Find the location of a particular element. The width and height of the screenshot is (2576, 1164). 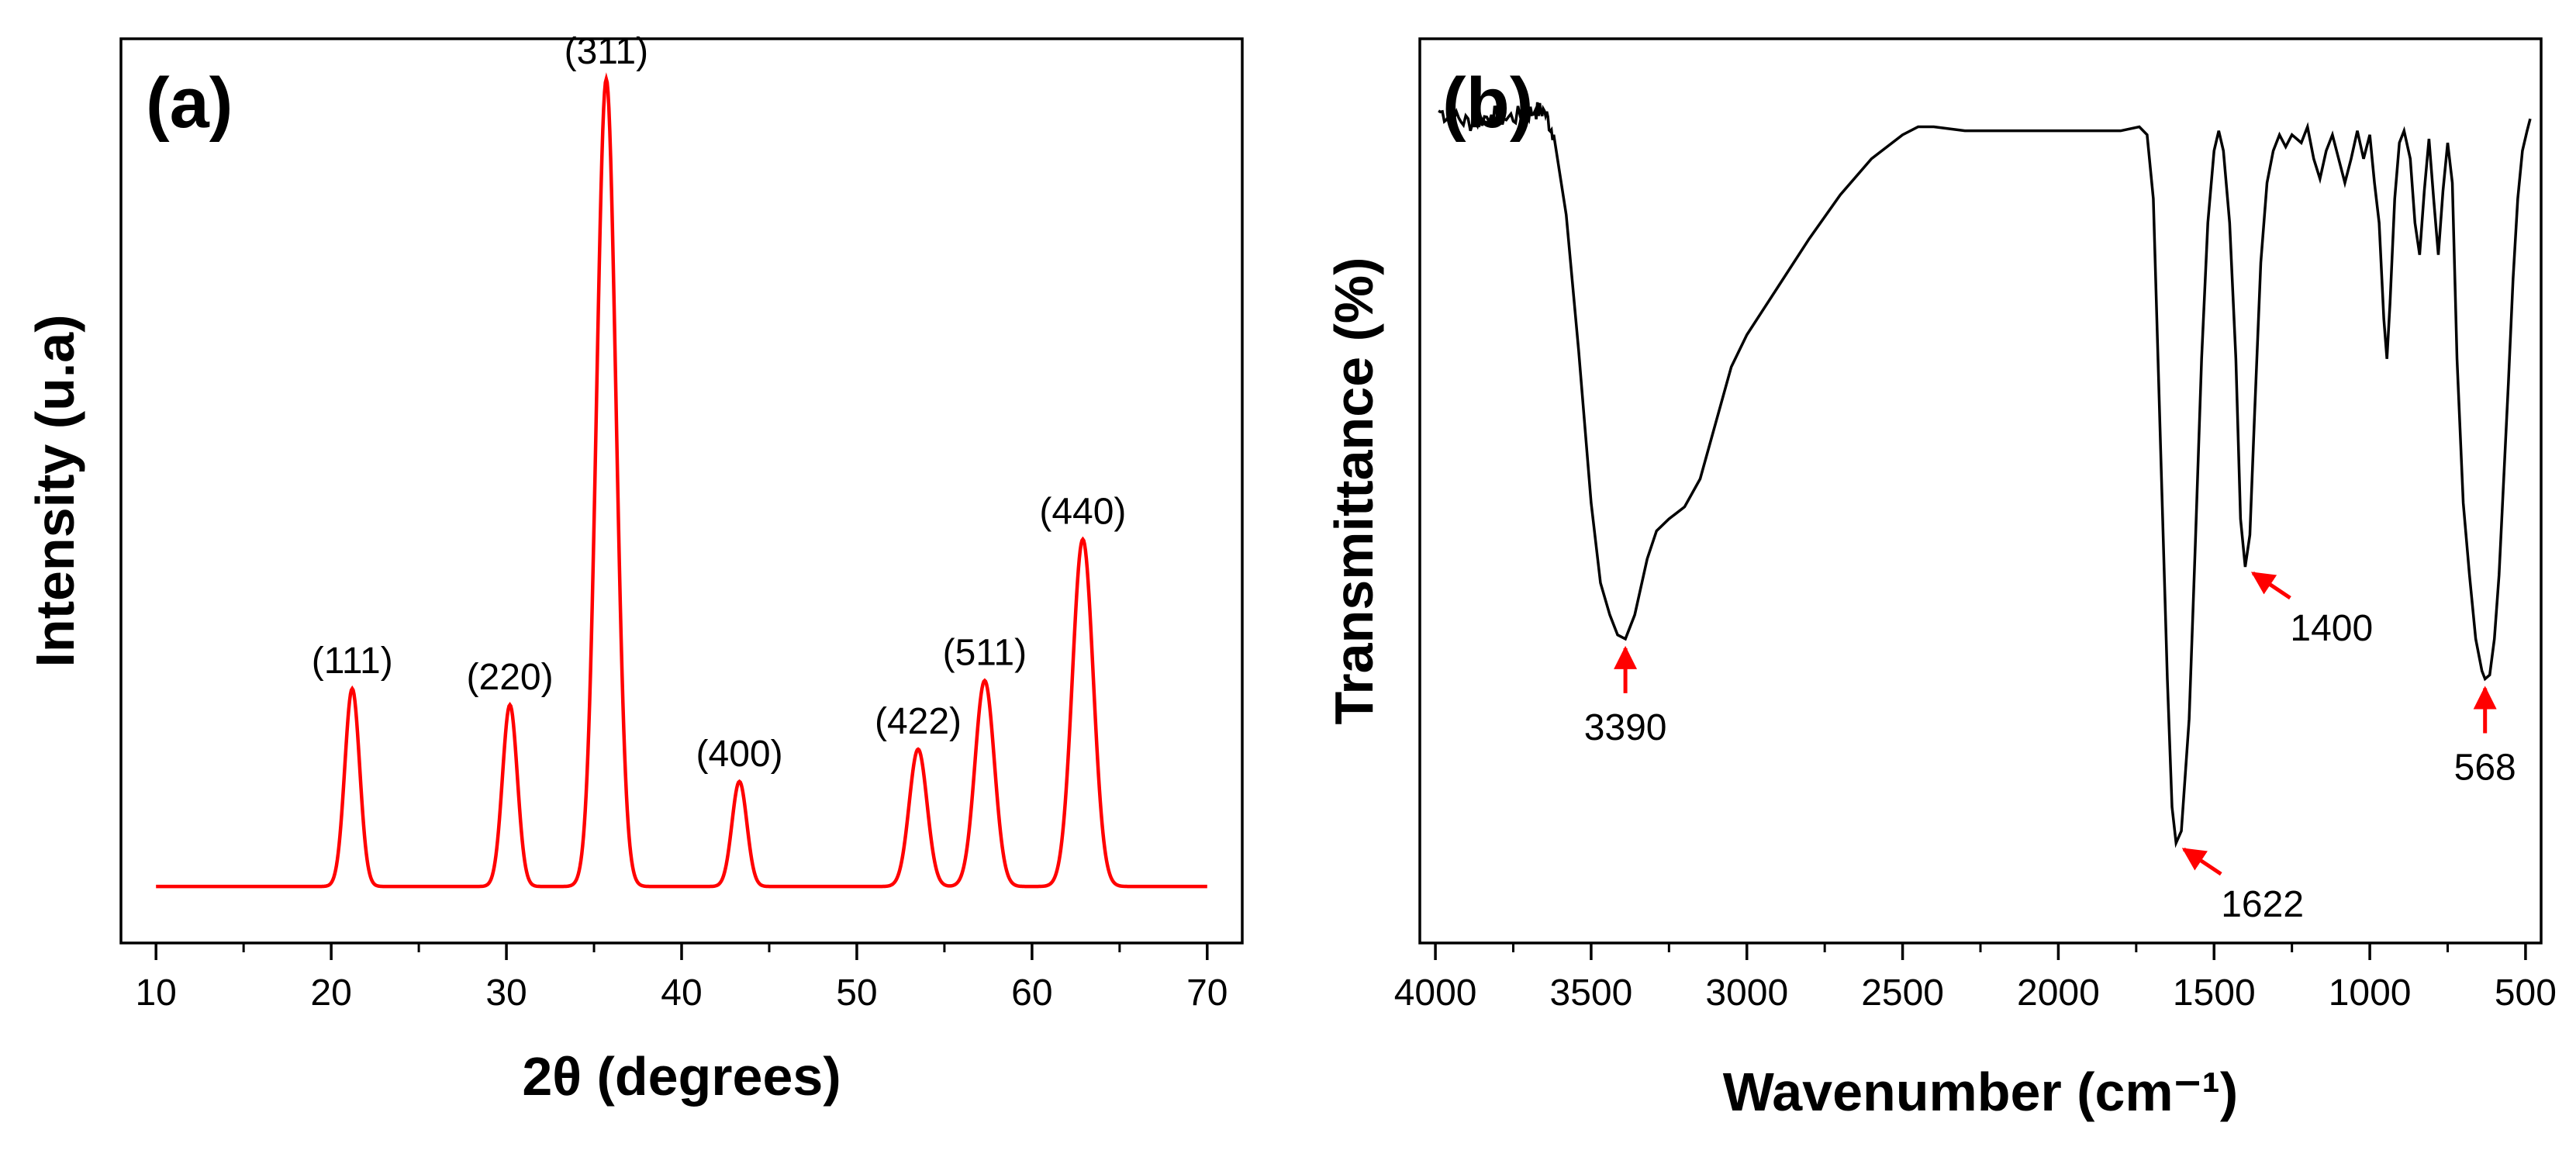

panel-b-x-ticks is located at coordinates (1981, 952).